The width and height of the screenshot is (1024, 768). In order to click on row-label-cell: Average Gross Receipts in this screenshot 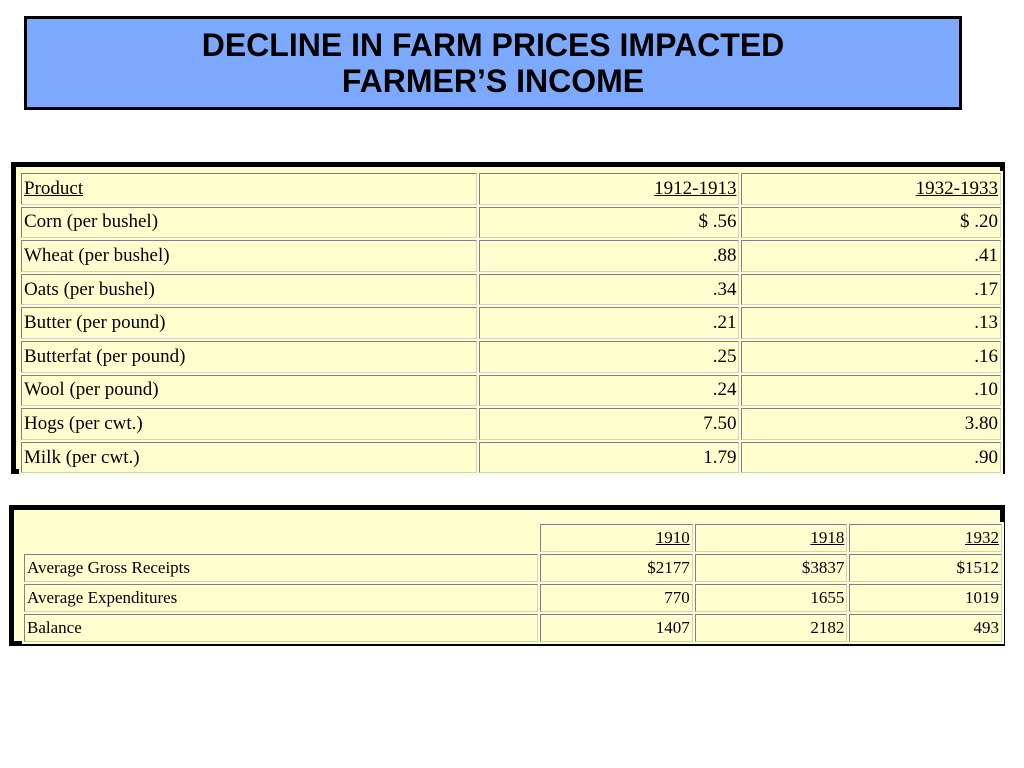, I will do `click(281, 568)`.